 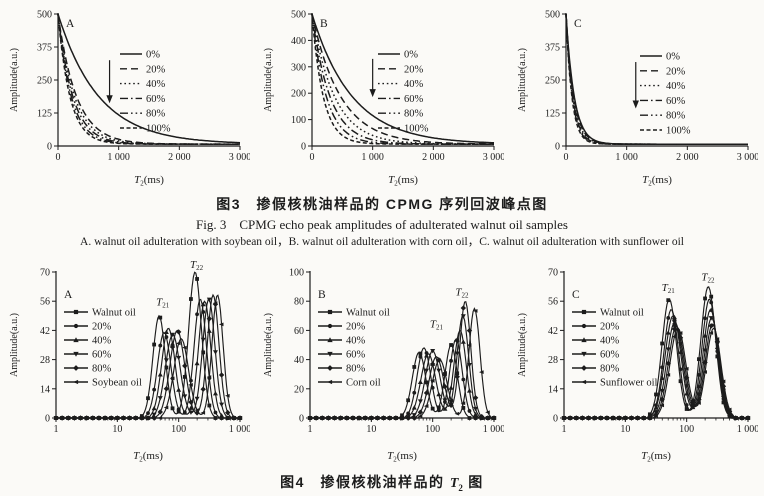 I want to click on y-tick-label: 40, so click(x=299, y=360).